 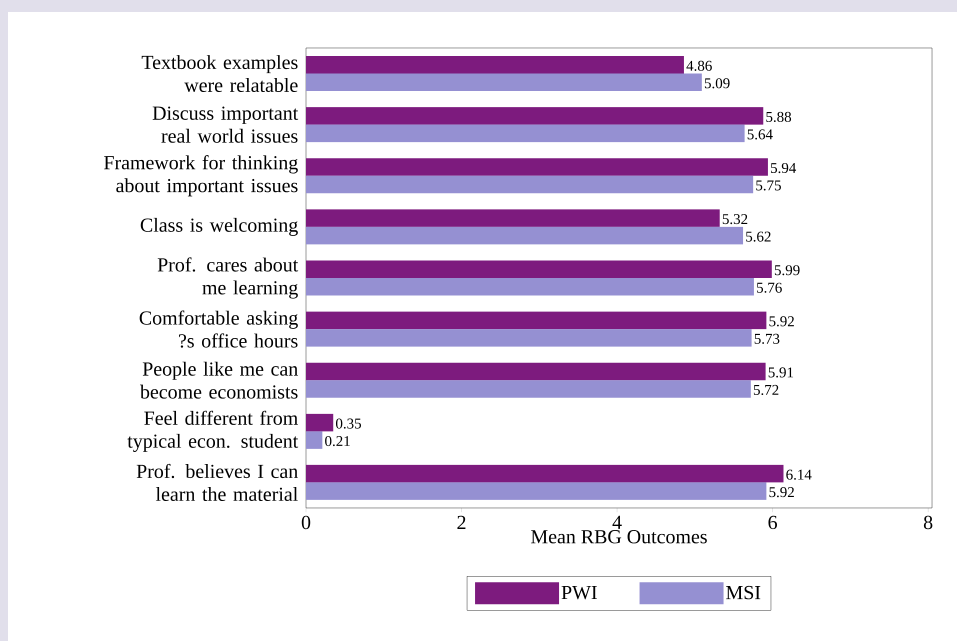 I want to click on data-label: 5.75, so click(x=768, y=185).